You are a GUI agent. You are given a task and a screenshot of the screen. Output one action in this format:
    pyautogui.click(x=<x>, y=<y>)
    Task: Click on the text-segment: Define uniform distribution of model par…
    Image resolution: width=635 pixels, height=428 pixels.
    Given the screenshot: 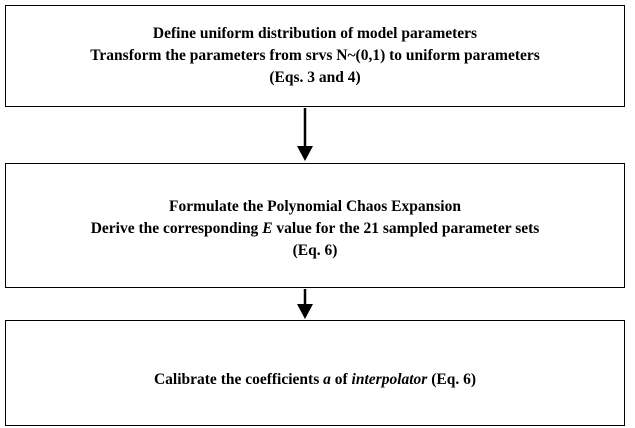 What is the action you would take?
    pyautogui.click(x=315, y=33)
    